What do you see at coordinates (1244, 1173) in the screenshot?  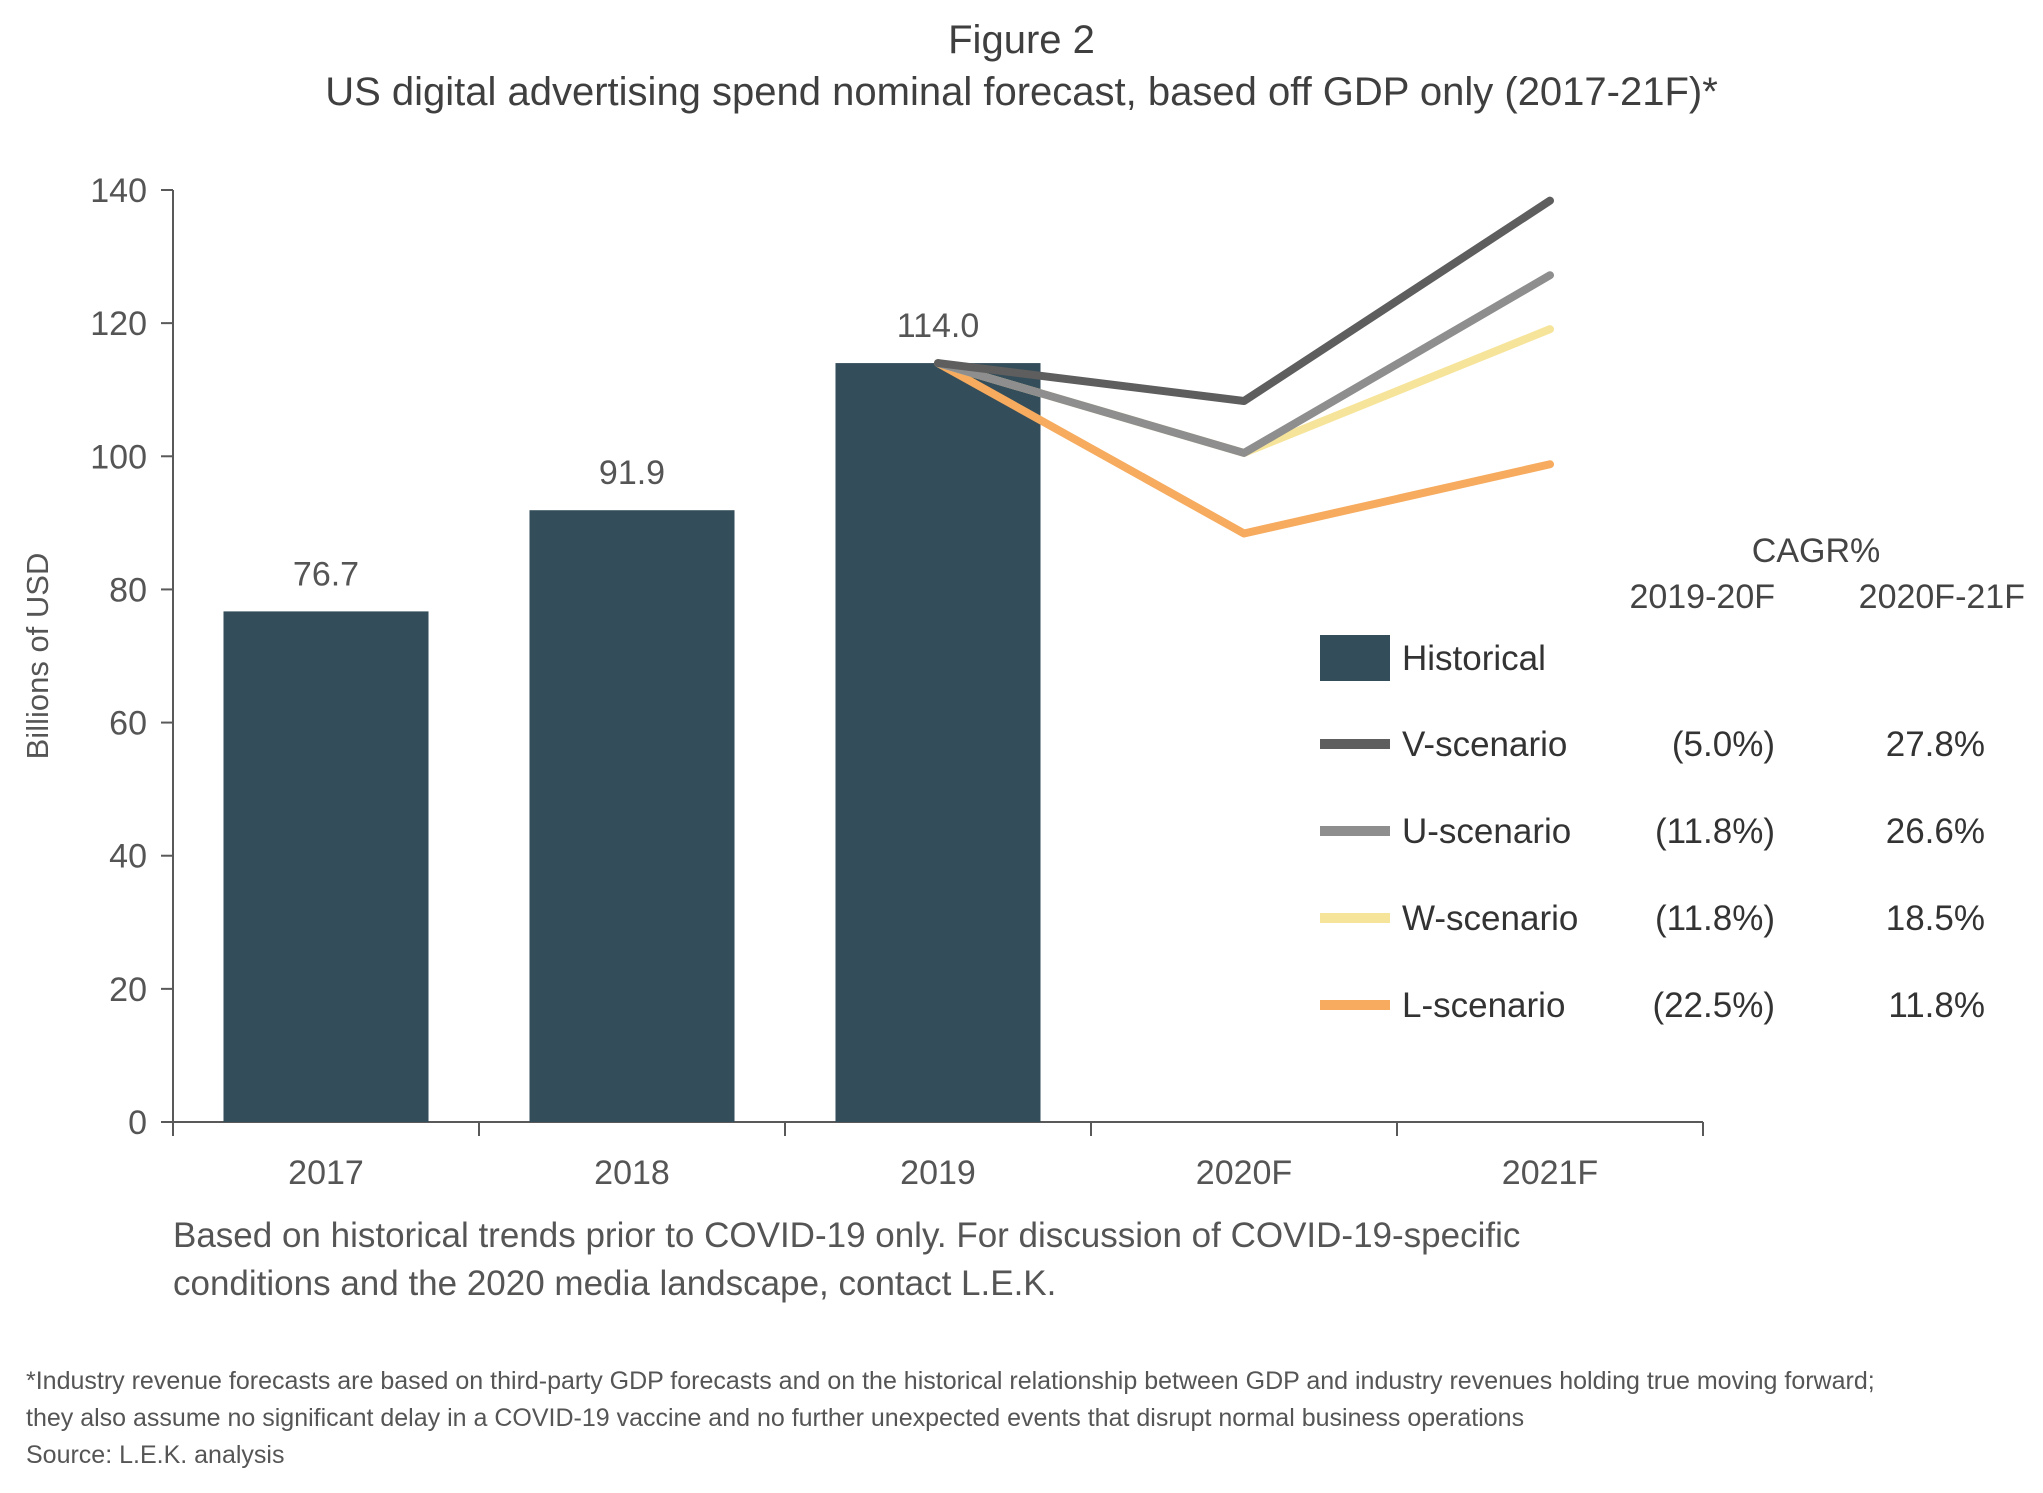 I see `x-tick-label-2020F: 2020F` at bounding box center [1244, 1173].